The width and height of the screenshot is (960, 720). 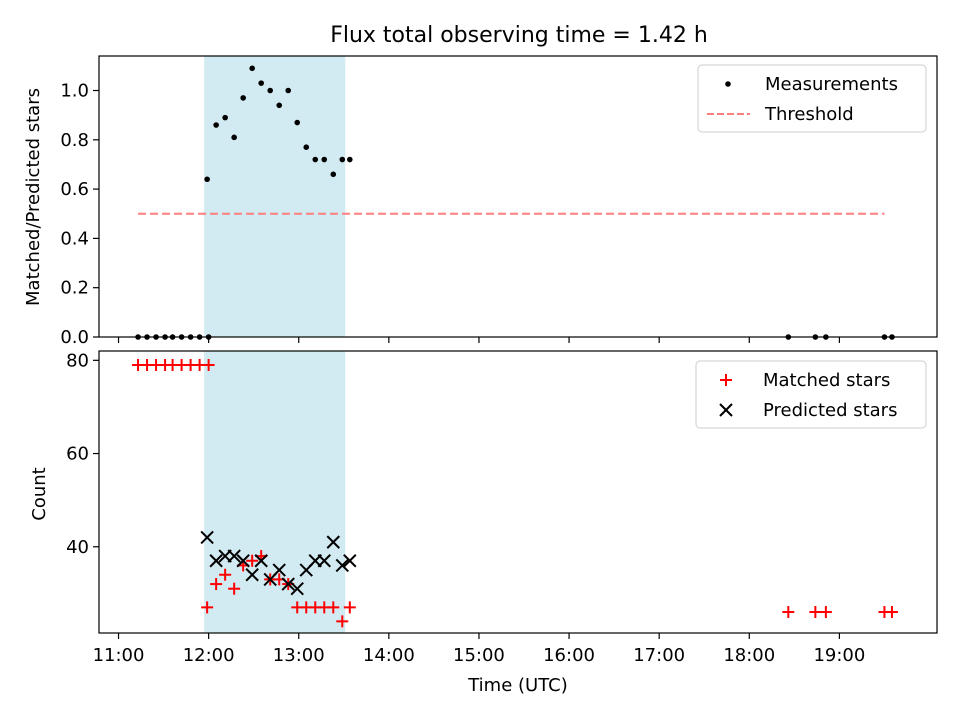 I want to click on x-tick-label: 17:00, so click(x=659, y=655).